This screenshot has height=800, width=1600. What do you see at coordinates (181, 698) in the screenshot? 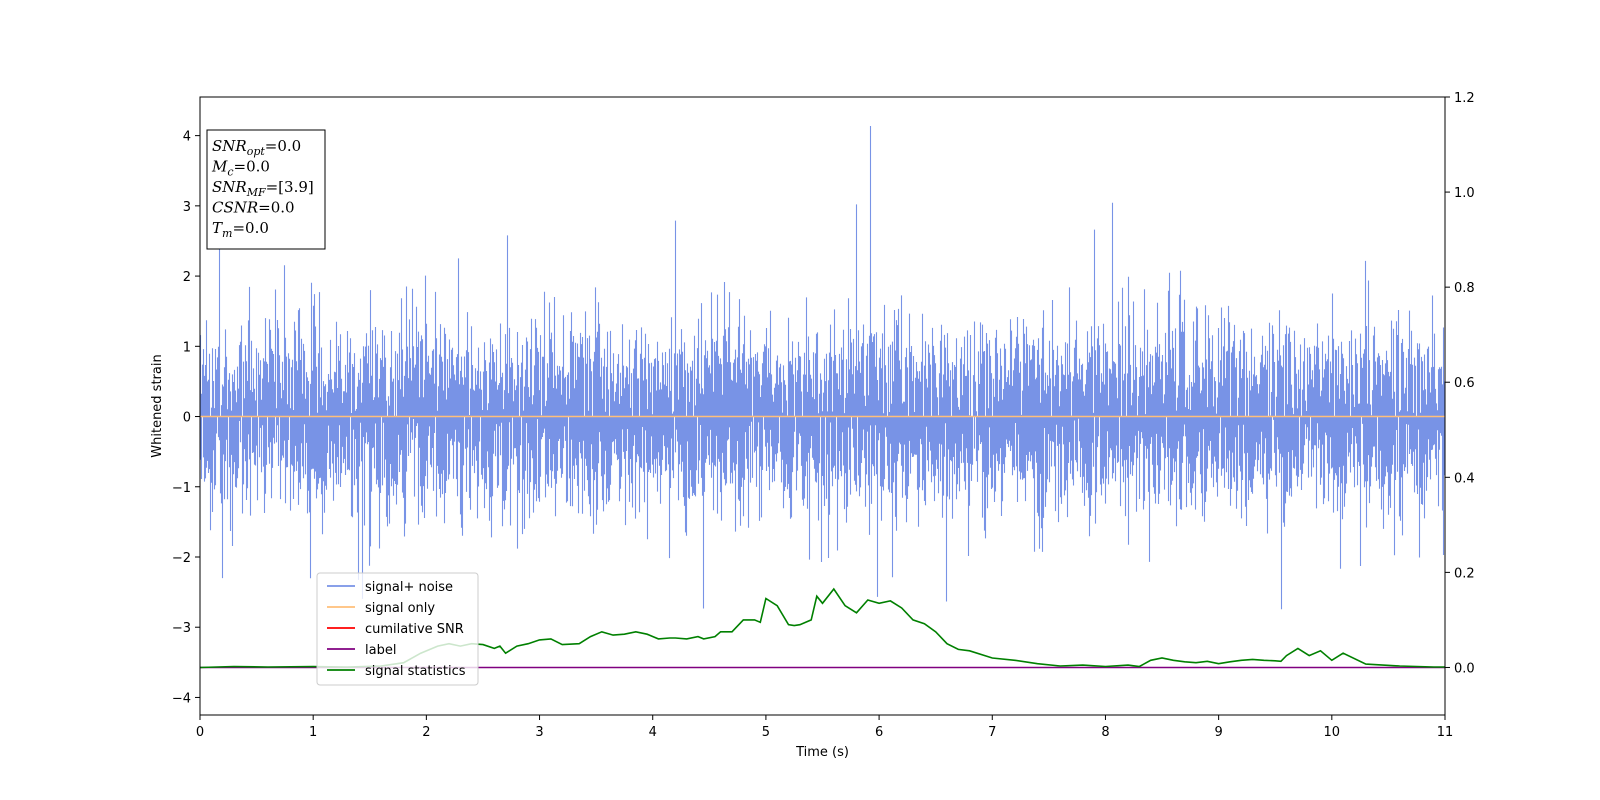
I see `y-tick-label-left: −4` at bounding box center [181, 698].